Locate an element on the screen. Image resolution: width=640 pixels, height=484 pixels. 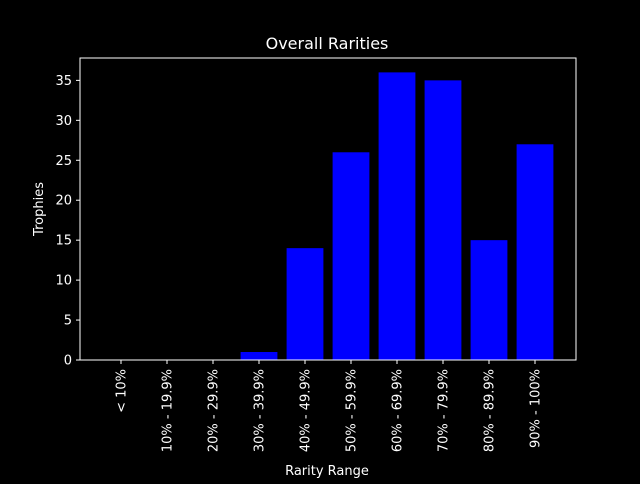
x-tick-label: 30% - 39.9% is located at coordinates (260, 410).